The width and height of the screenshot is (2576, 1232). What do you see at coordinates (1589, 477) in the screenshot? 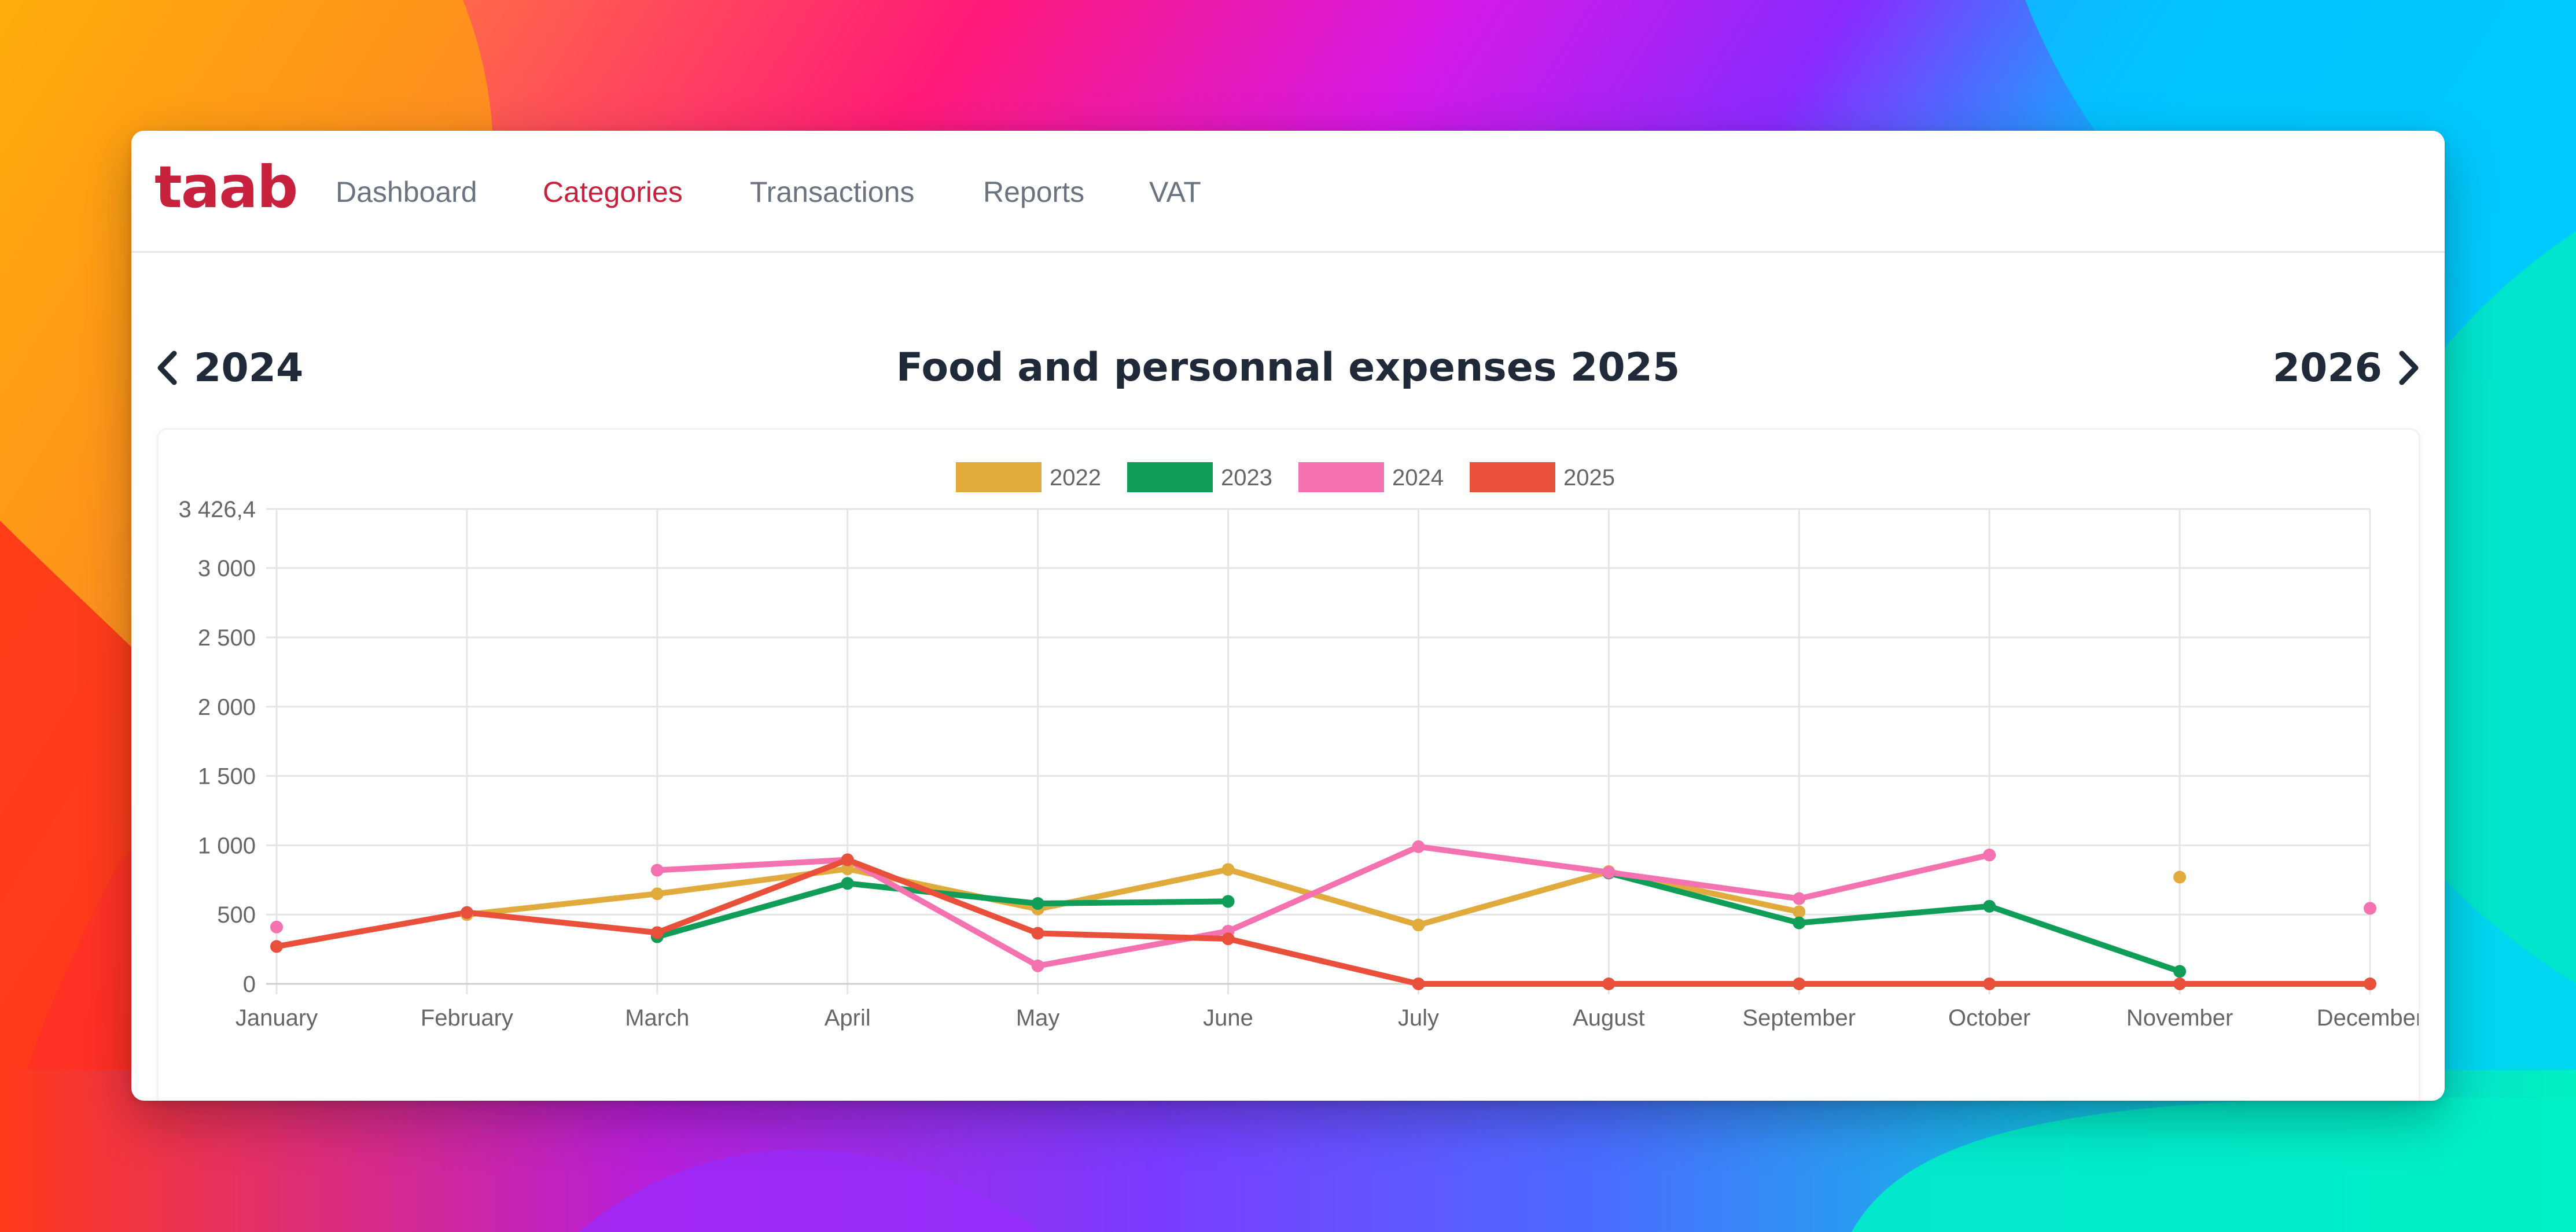
I see `legend-label: 2025` at bounding box center [1589, 477].